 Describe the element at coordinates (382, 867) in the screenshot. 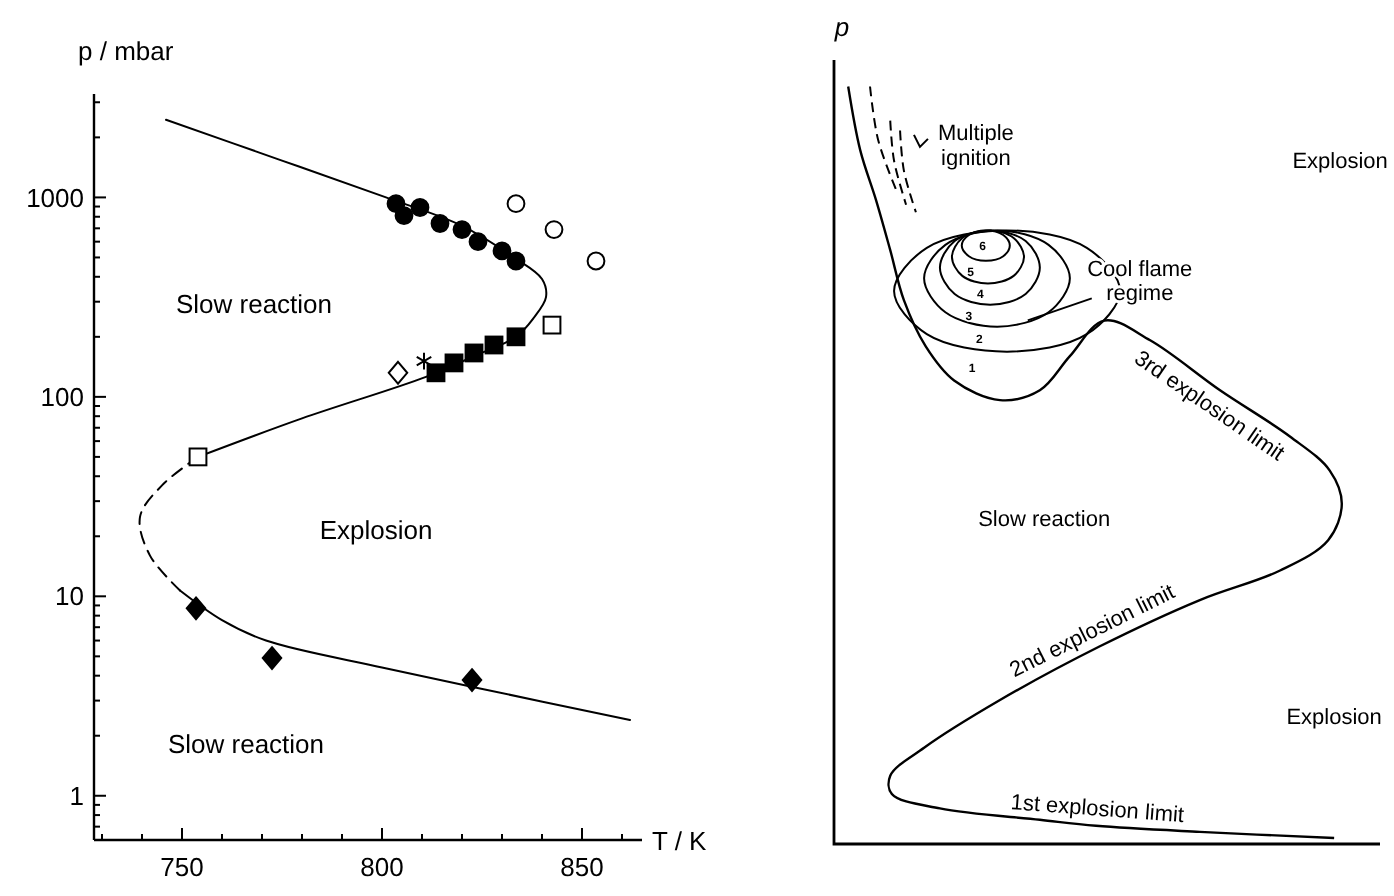

I see `x-tick-label: 800` at that location.